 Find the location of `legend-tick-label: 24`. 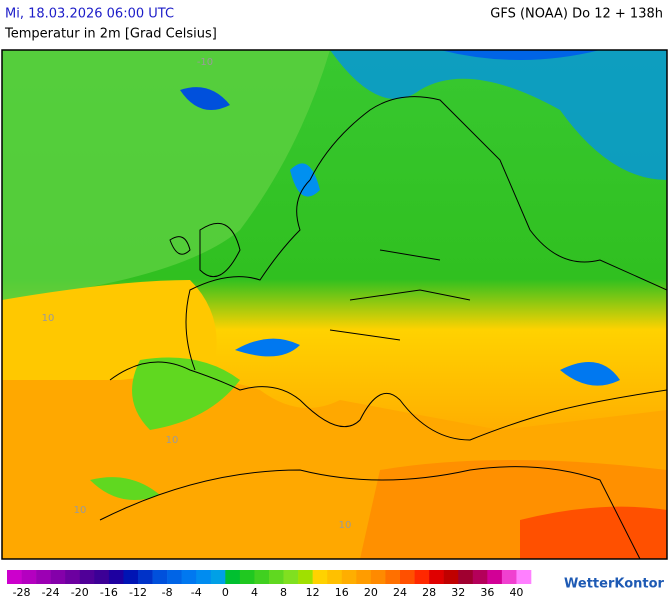

legend-tick-label: 24 is located at coordinates (400, 592).